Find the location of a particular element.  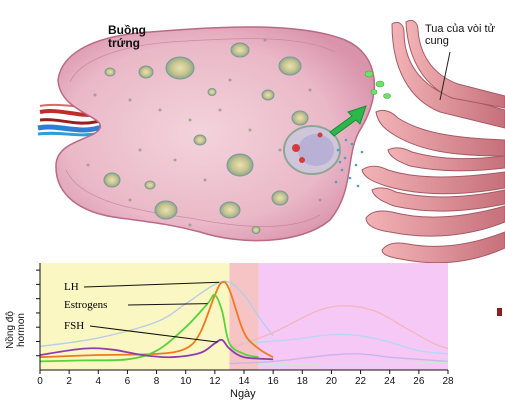

x-tick-label-22: 22 is located at coordinates (361, 381).